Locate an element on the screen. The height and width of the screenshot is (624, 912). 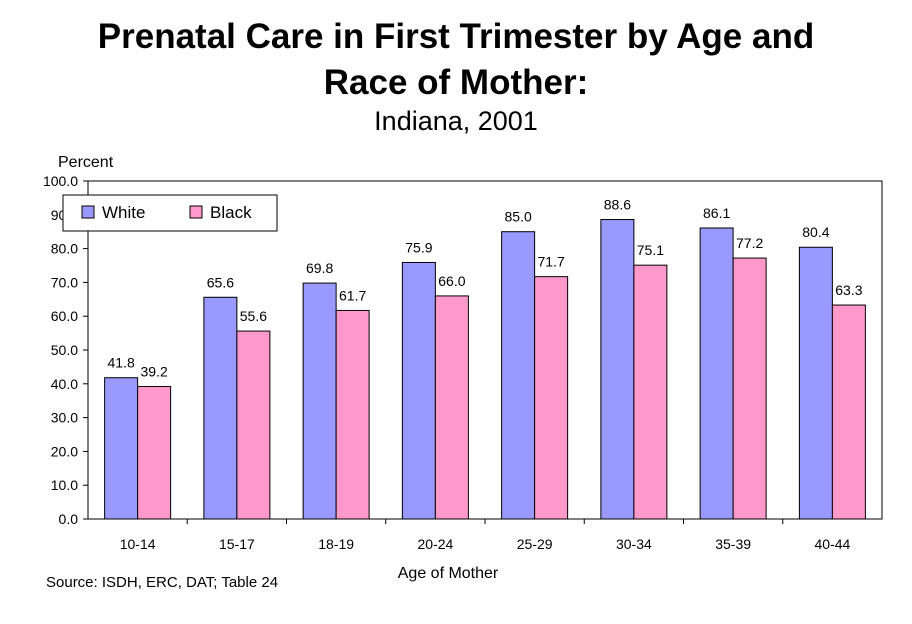
x-tick-label: 30-34 is located at coordinates (634, 544).